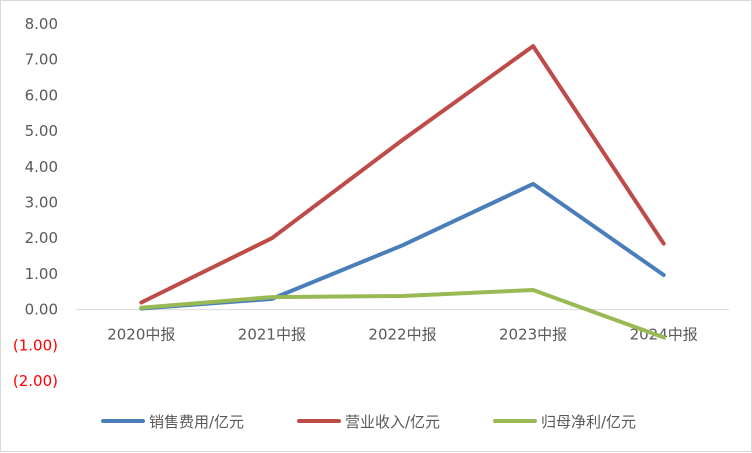 The image size is (752, 453). Describe the element at coordinates (41, 203) in the screenshot. I see `y-tick-label: 3.00` at that location.